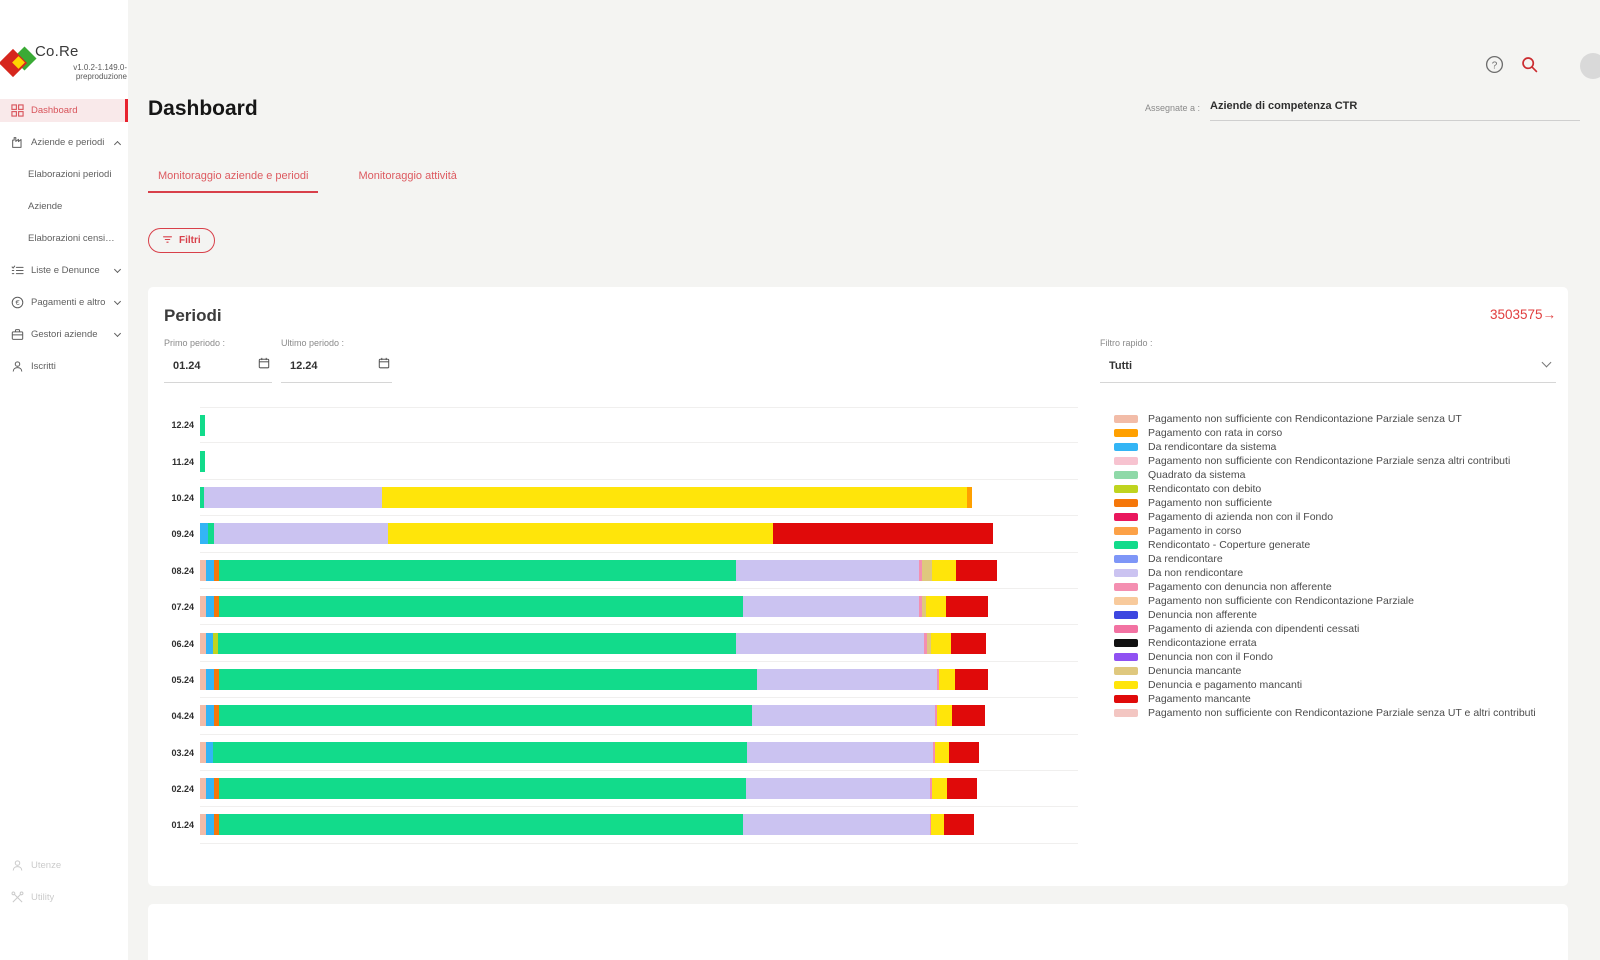 The width and height of the screenshot is (1600, 960). Describe the element at coordinates (216, 643) in the screenshot. I see `bar-segment-rend_con_debito` at that location.